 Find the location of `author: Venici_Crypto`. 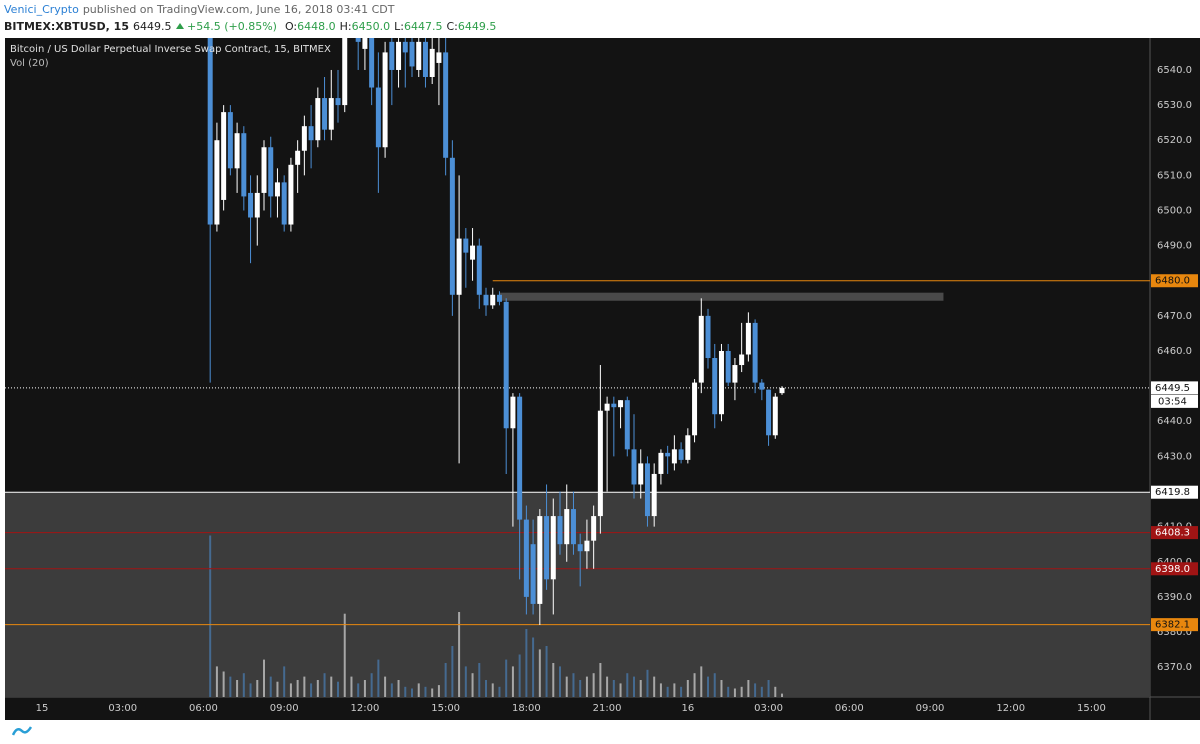

author: Venici_Crypto is located at coordinates (41, 9).